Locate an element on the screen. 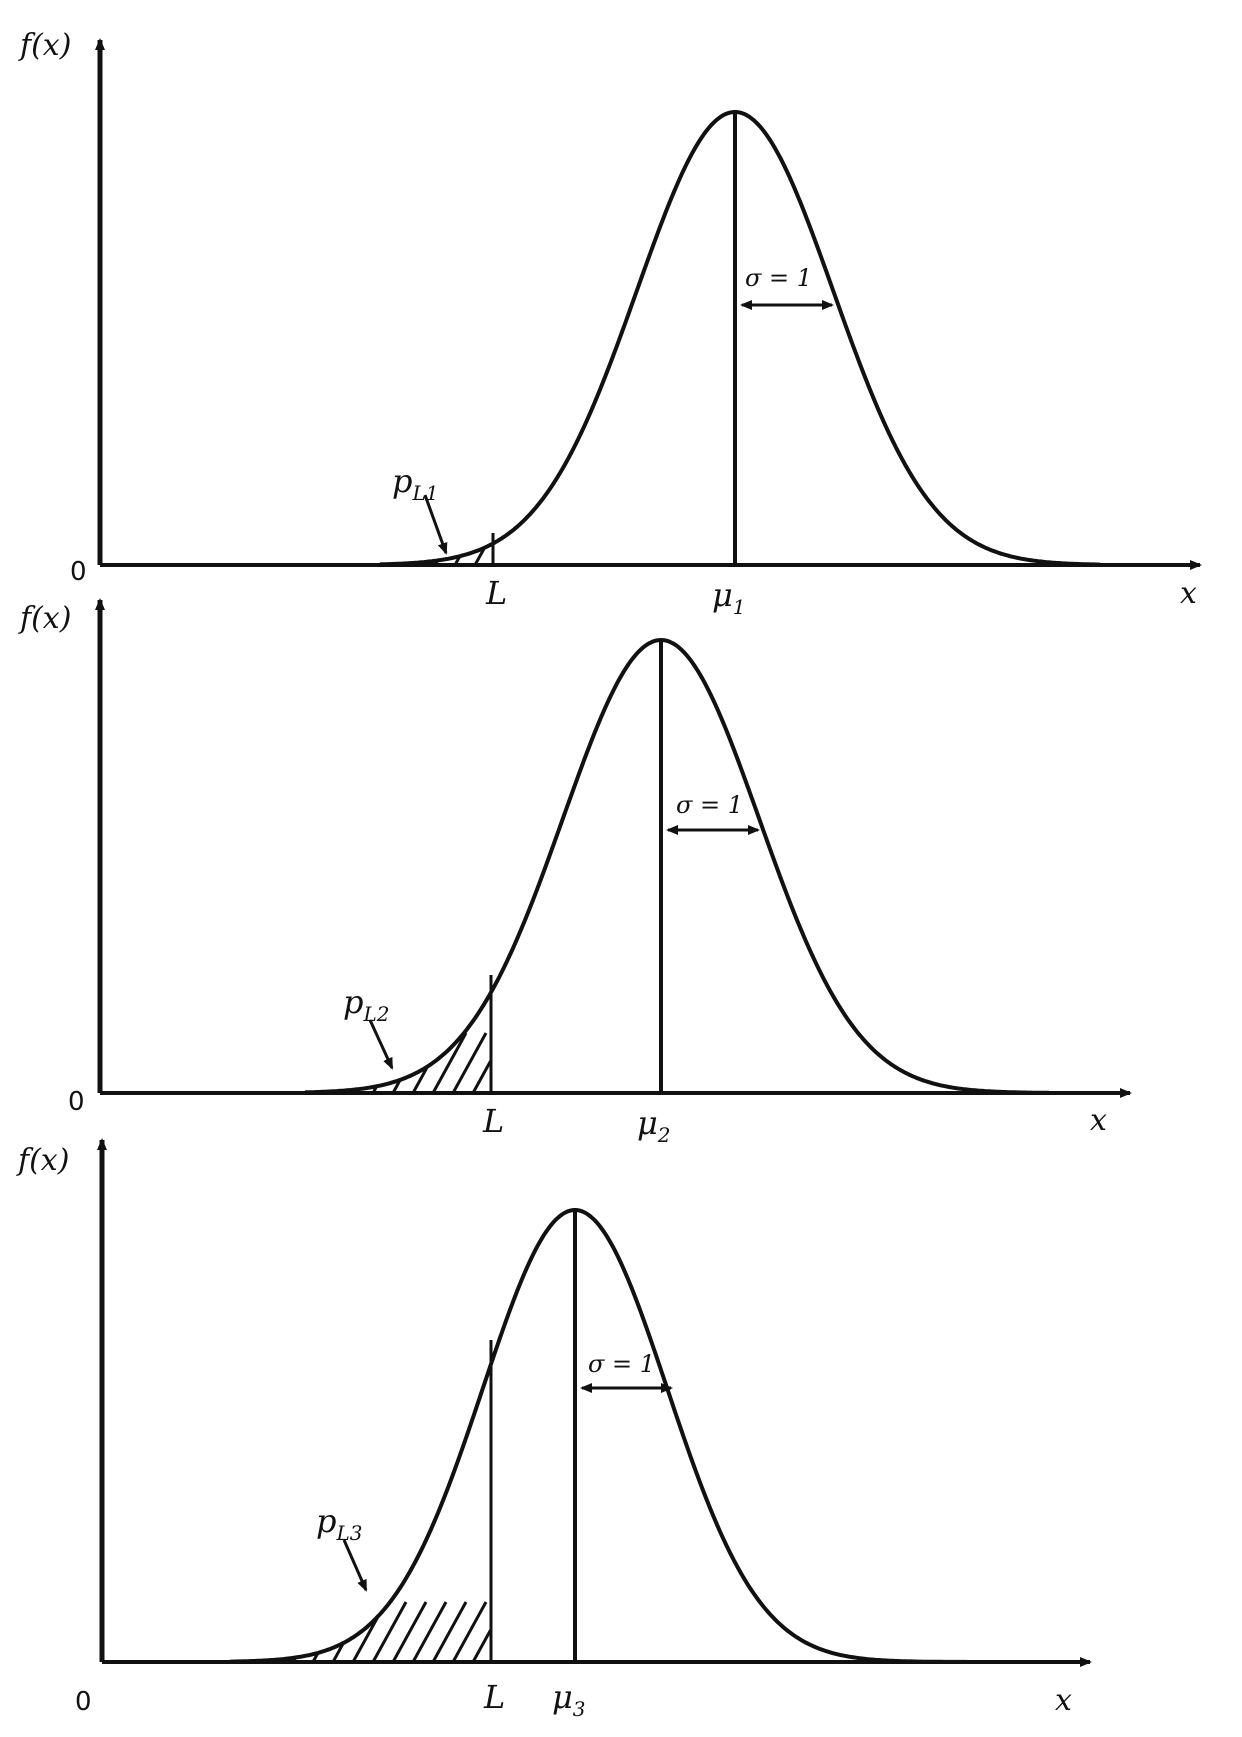 The height and width of the screenshot is (1737, 1242). tail-probability-label: pL2 is located at coordinates (366, 1004).